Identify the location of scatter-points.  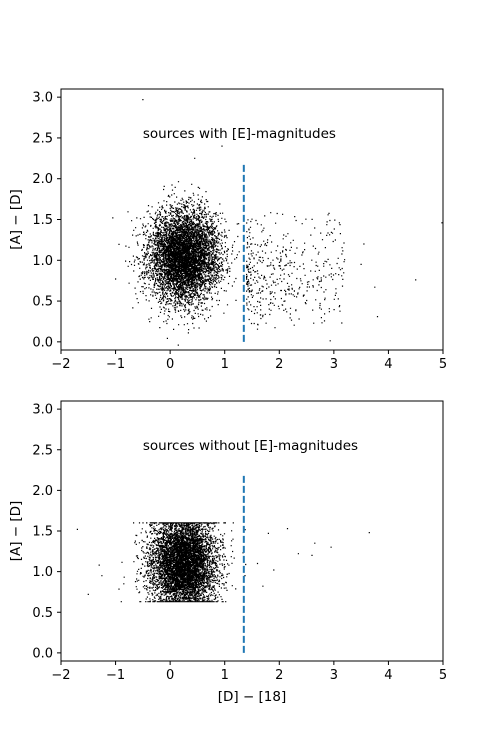
(223, 562).